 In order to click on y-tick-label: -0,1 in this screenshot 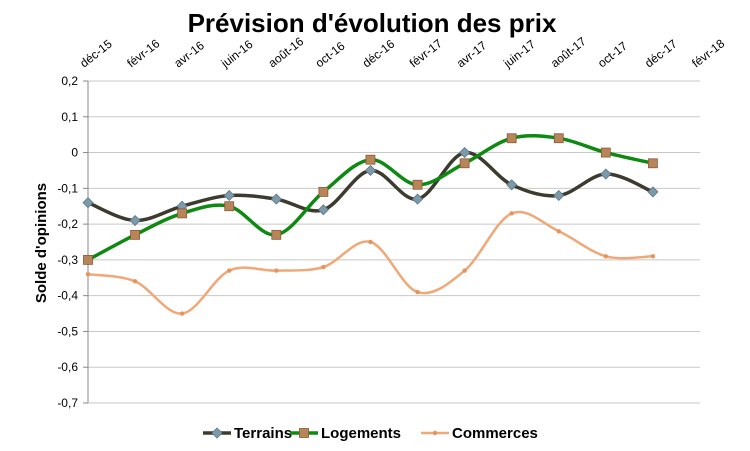, I will do `click(67, 188)`.